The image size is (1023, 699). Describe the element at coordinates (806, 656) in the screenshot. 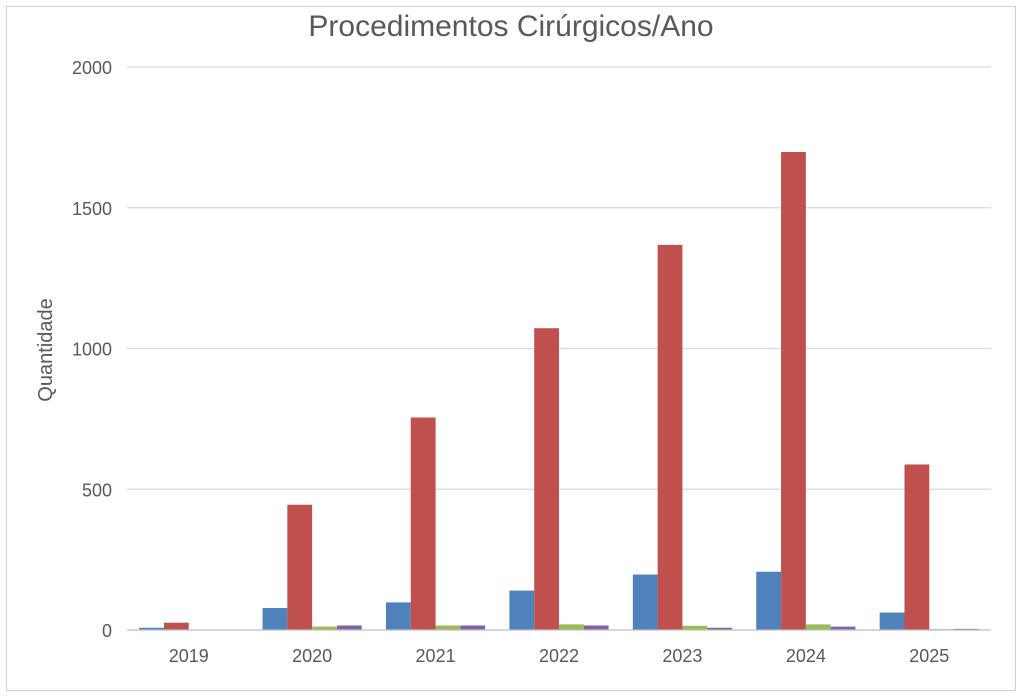

I see `x-tick-label: 2024` at that location.